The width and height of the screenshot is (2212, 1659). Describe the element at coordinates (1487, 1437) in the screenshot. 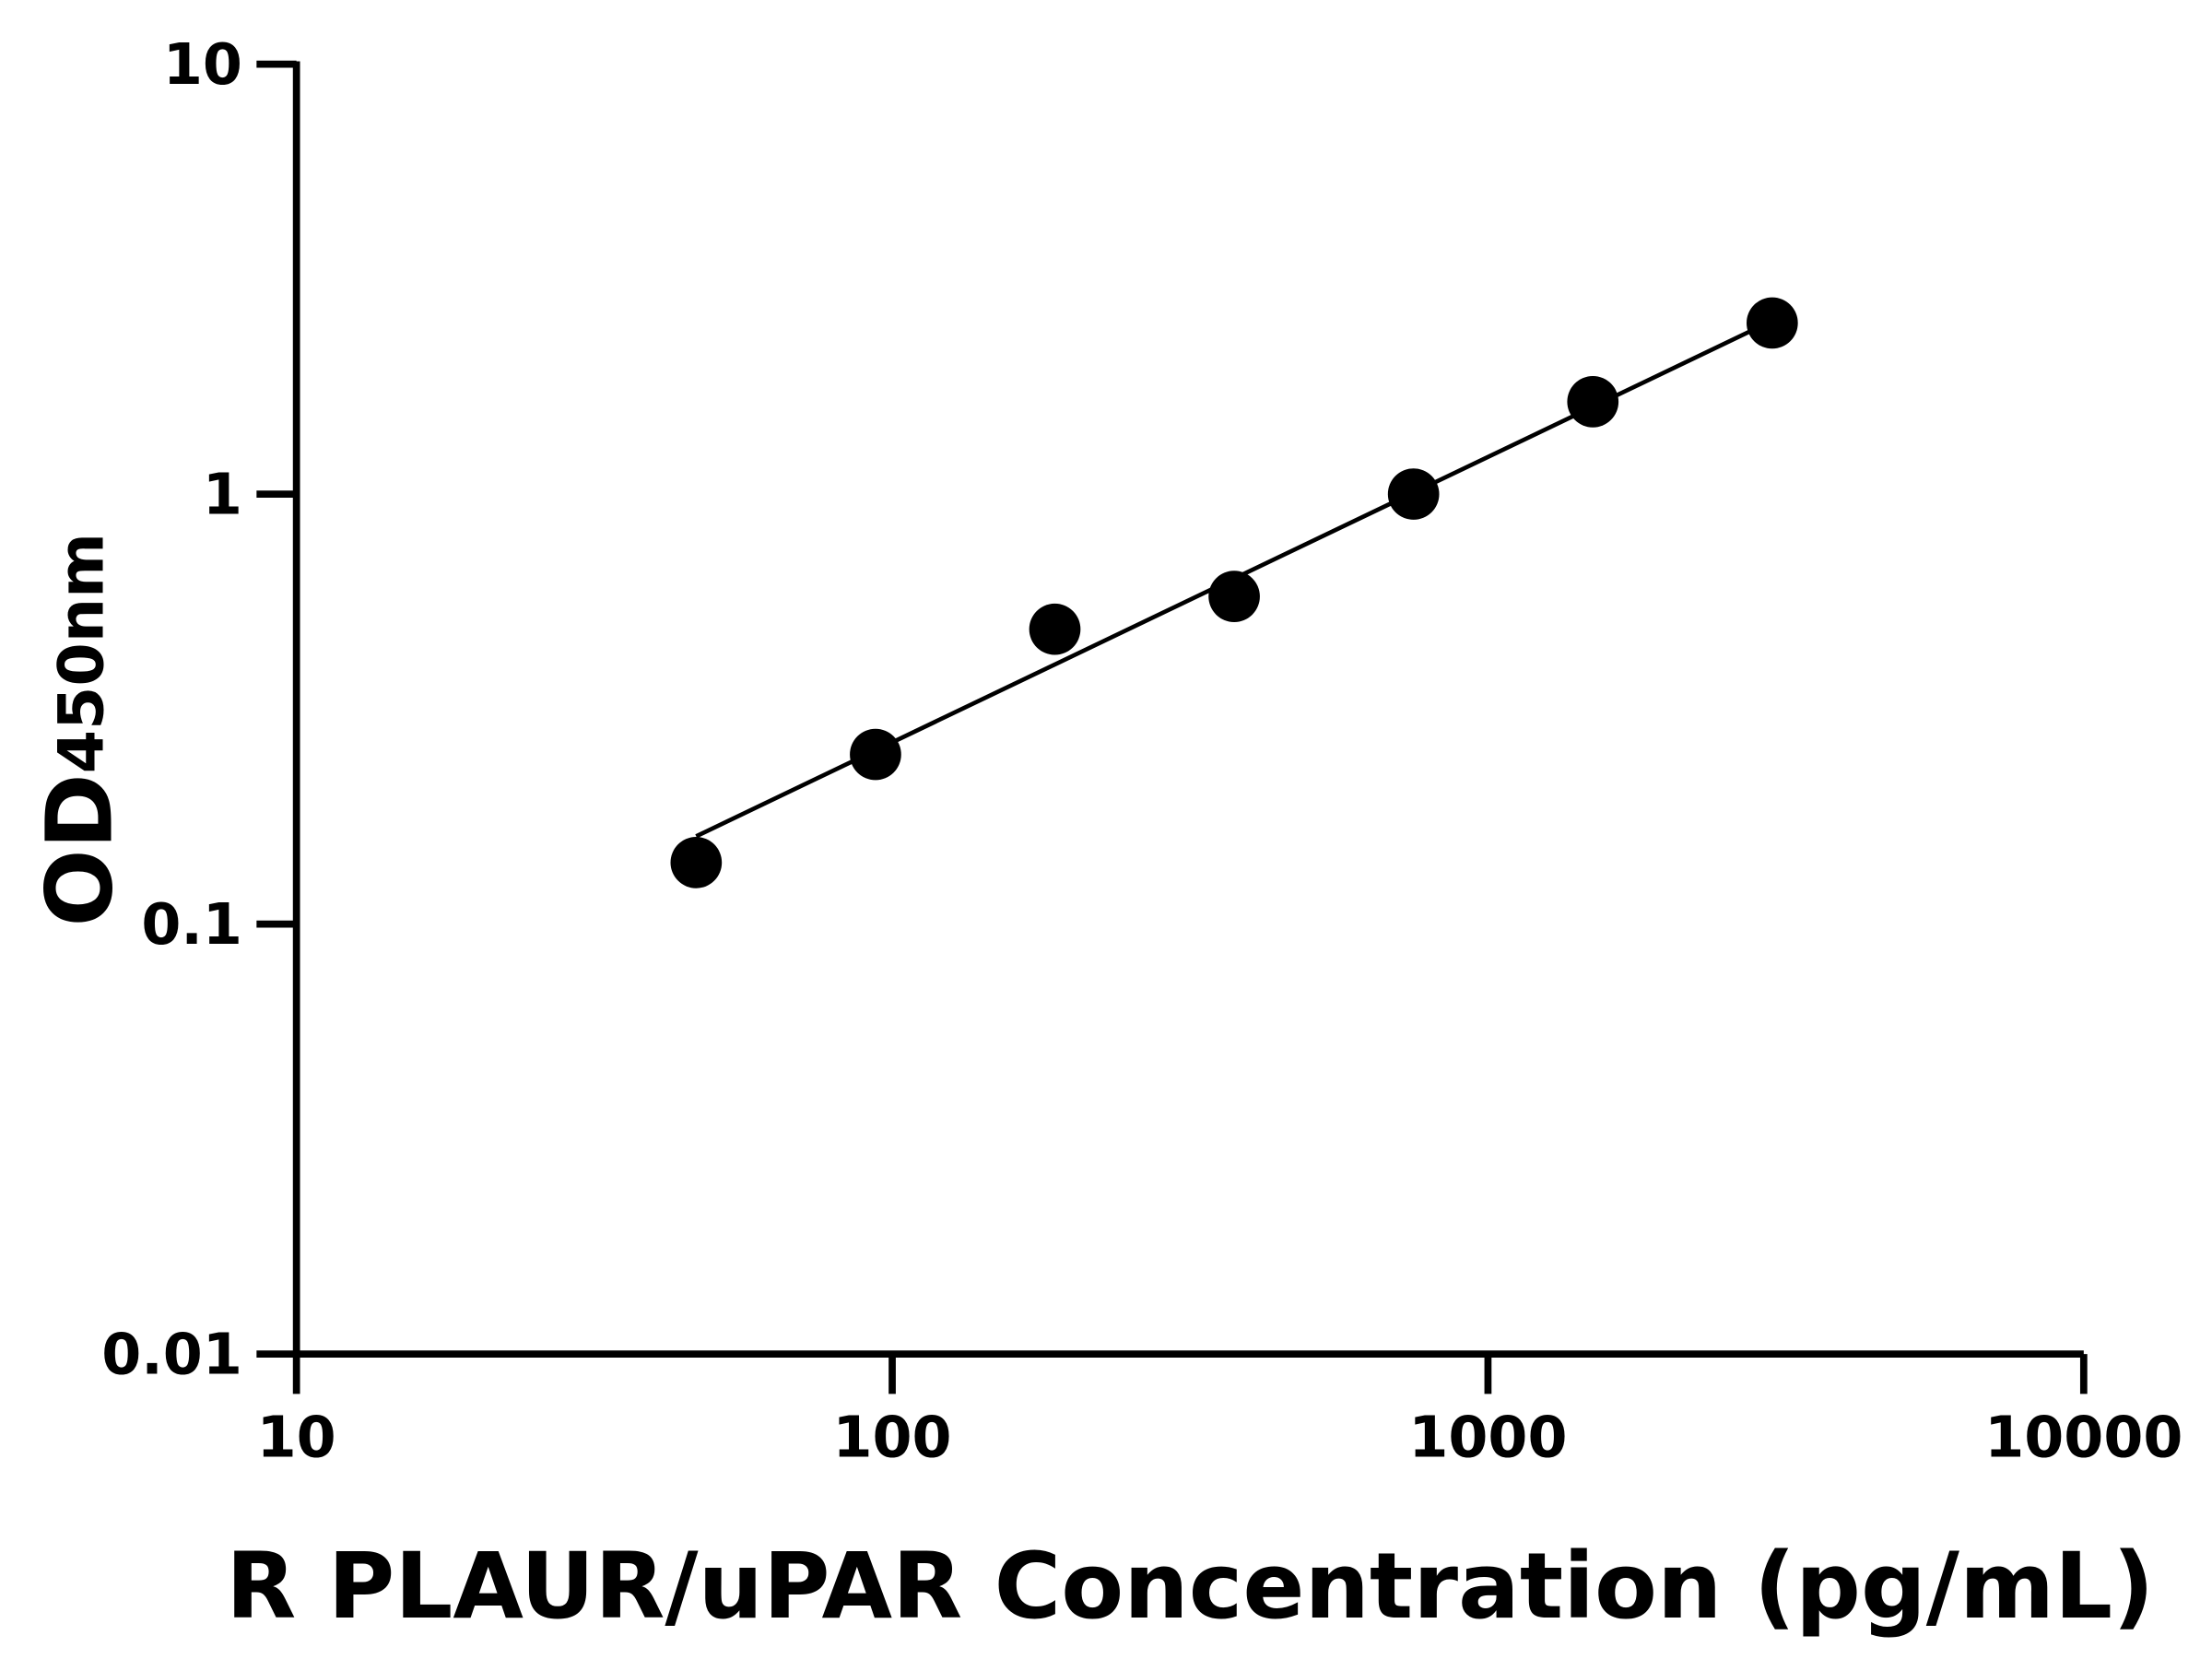

I see `x-tick-label: 1000` at that location.